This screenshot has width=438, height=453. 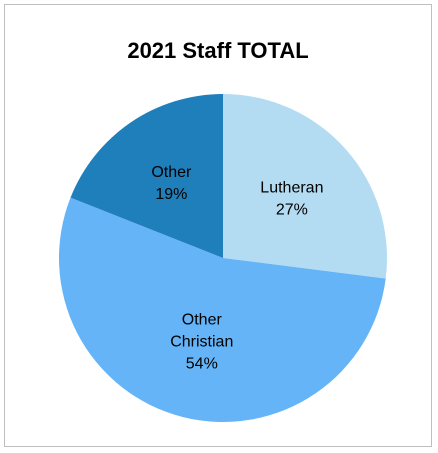 What do you see at coordinates (171, 194) in the screenshot?
I see `pie-percent-other: 19%` at bounding box center [171, 194].